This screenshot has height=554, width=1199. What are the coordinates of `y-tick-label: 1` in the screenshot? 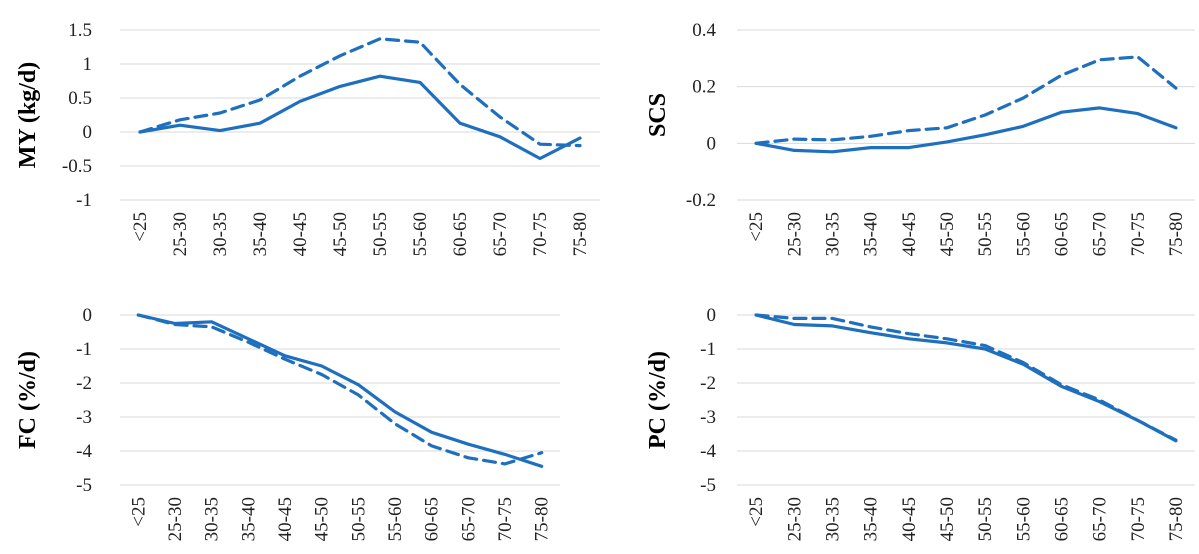 It's located at (88, 64).